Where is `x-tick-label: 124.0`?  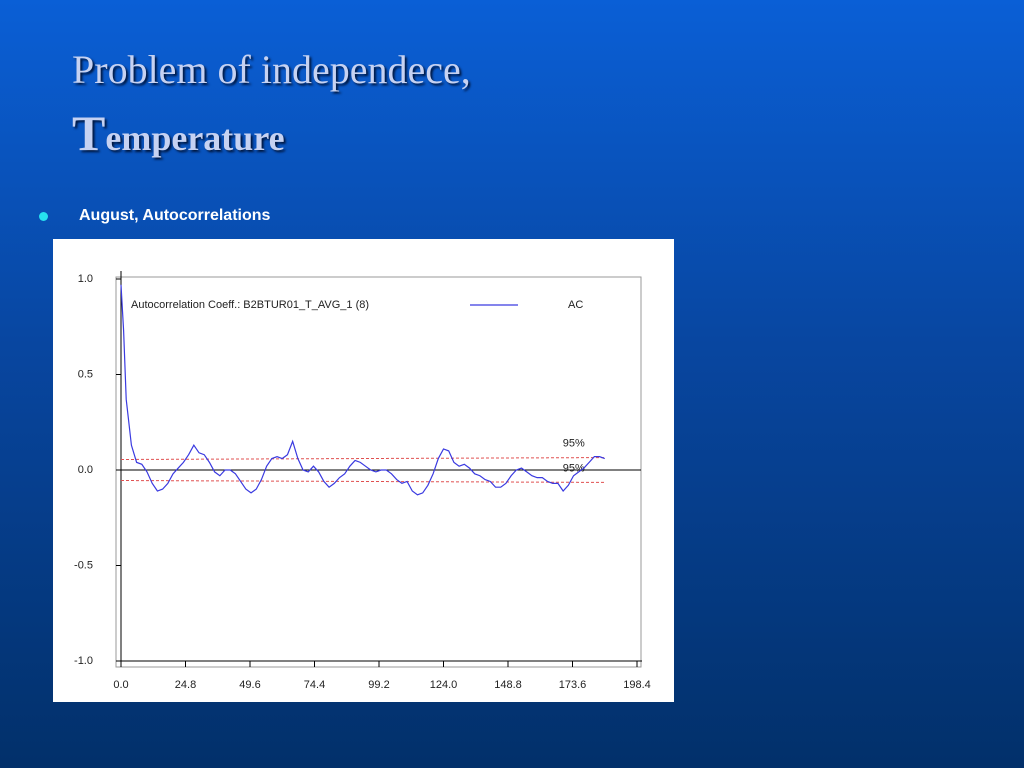
x-tick-label: 124.0 is located at coordinates (444, 685).